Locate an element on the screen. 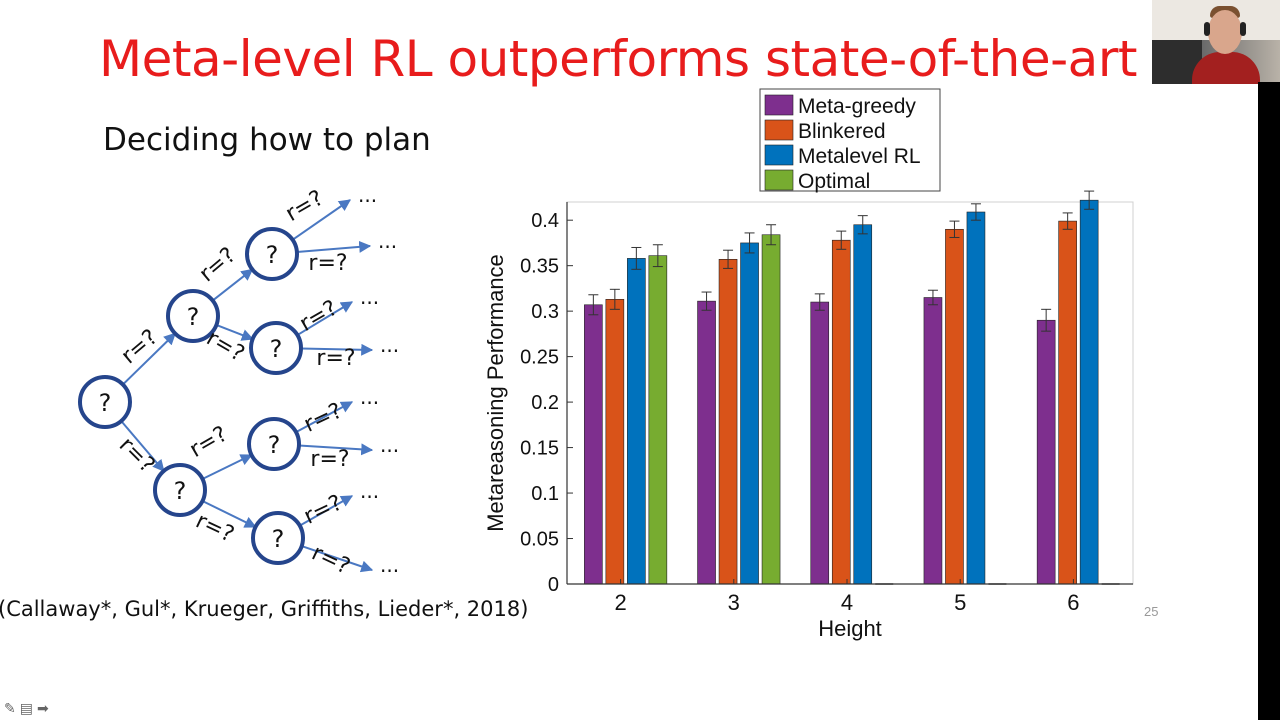  window-edge is located at coordinates (1269, 401).